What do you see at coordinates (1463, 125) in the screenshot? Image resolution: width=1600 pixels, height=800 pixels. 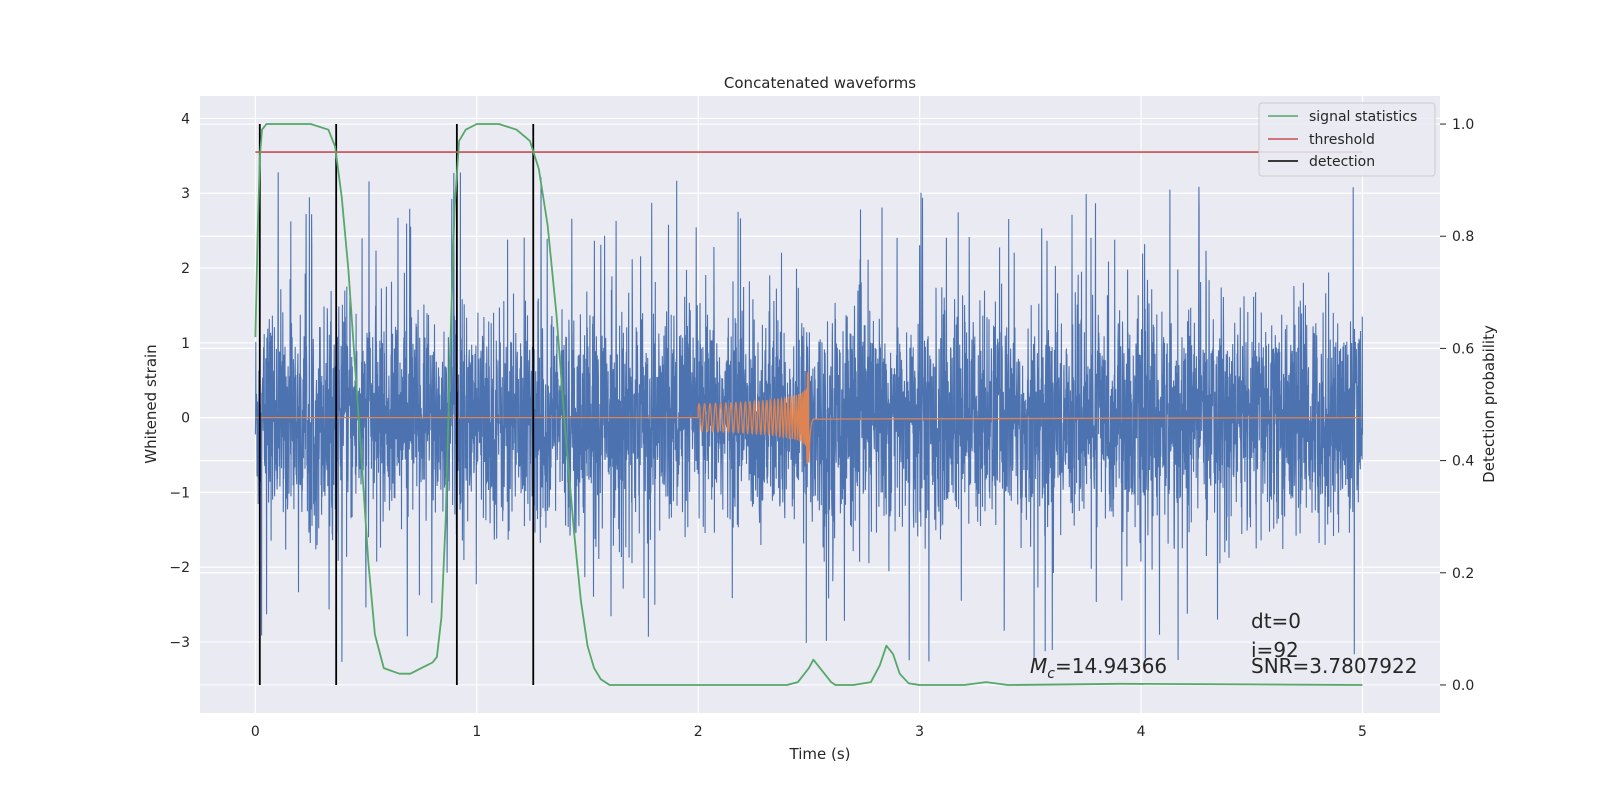 I see `y2-tick-label: 1.0` at bounding box center [1463, 125].